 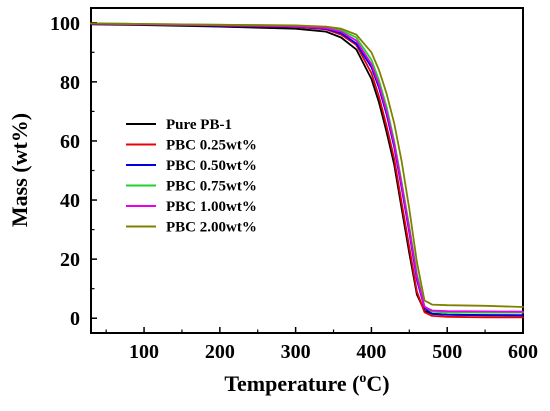 What do you see at coordinates (371, 352) in the screenshot?
I see `x-tick-label-400: 400` at bounding box center [371, 352].